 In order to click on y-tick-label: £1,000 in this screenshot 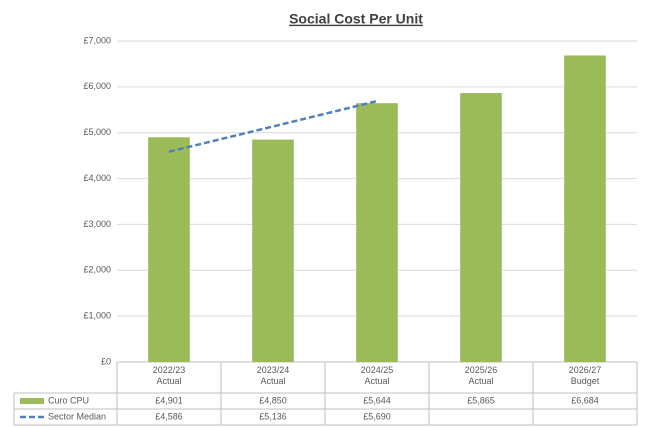, I will do `click(97, 316)`.